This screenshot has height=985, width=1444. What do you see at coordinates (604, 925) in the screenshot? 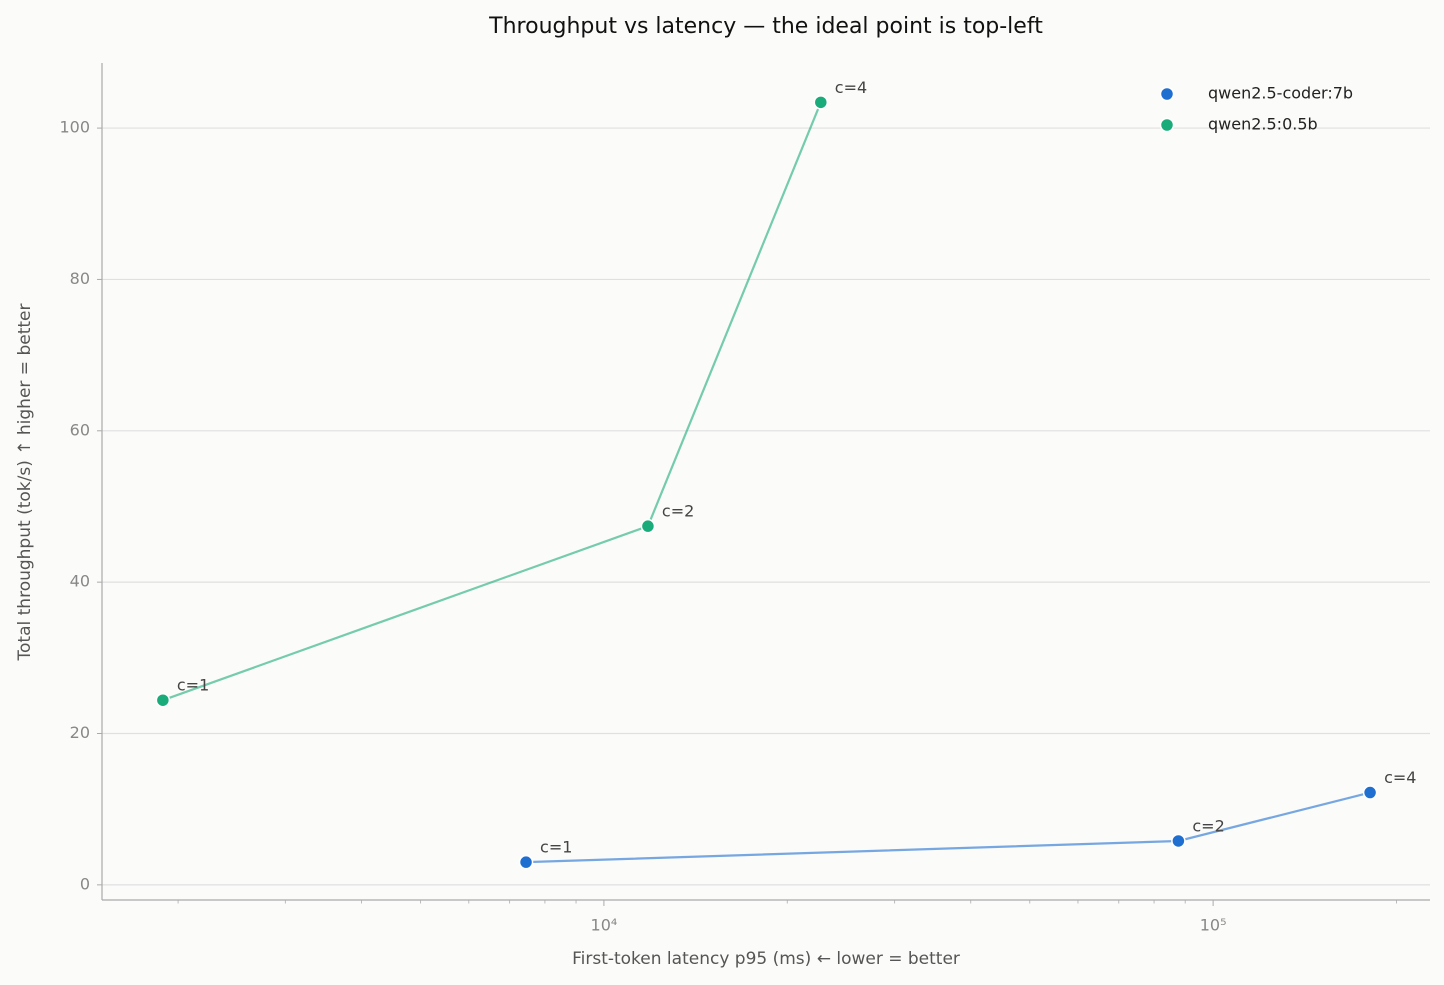
I see `x-tick-label: 10⁴` at bounding box center [604, 925].